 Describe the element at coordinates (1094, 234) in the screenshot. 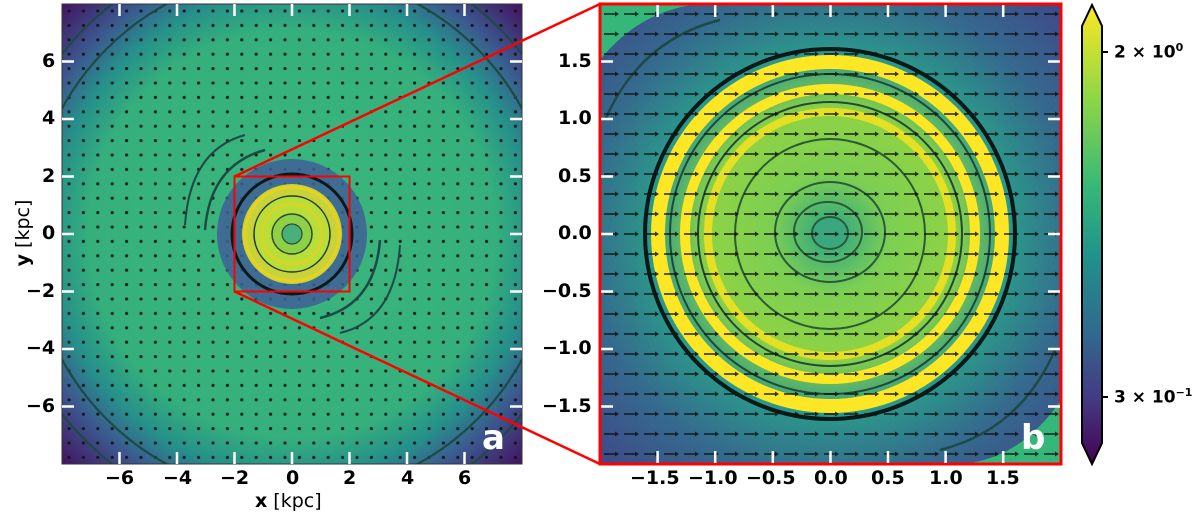

I see `colorbar` at that location.